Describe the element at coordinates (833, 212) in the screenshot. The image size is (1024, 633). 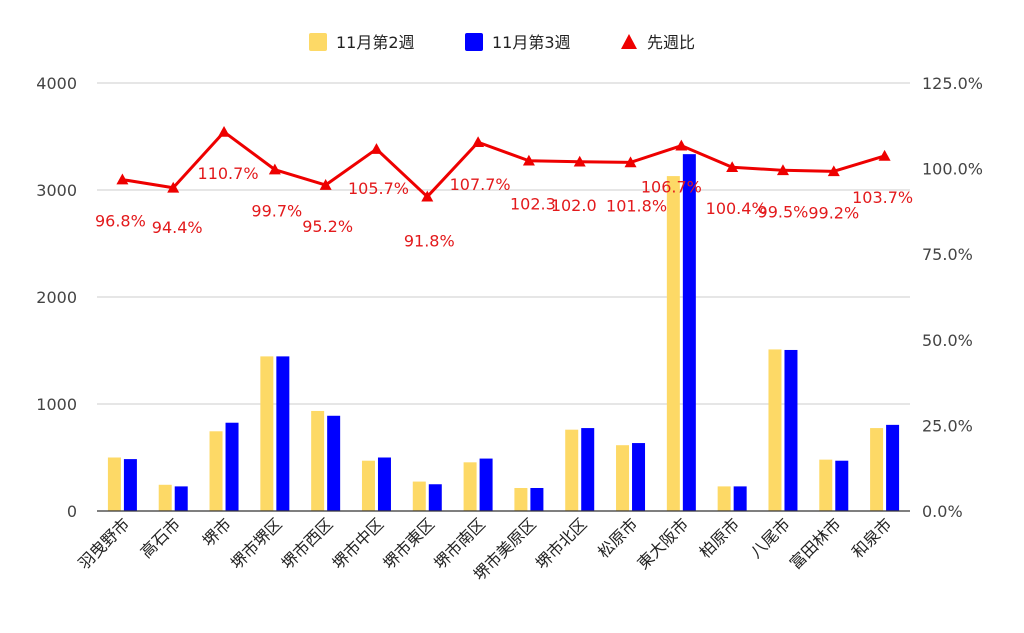
I see `ratio-data-label: 99.2%` at that location.